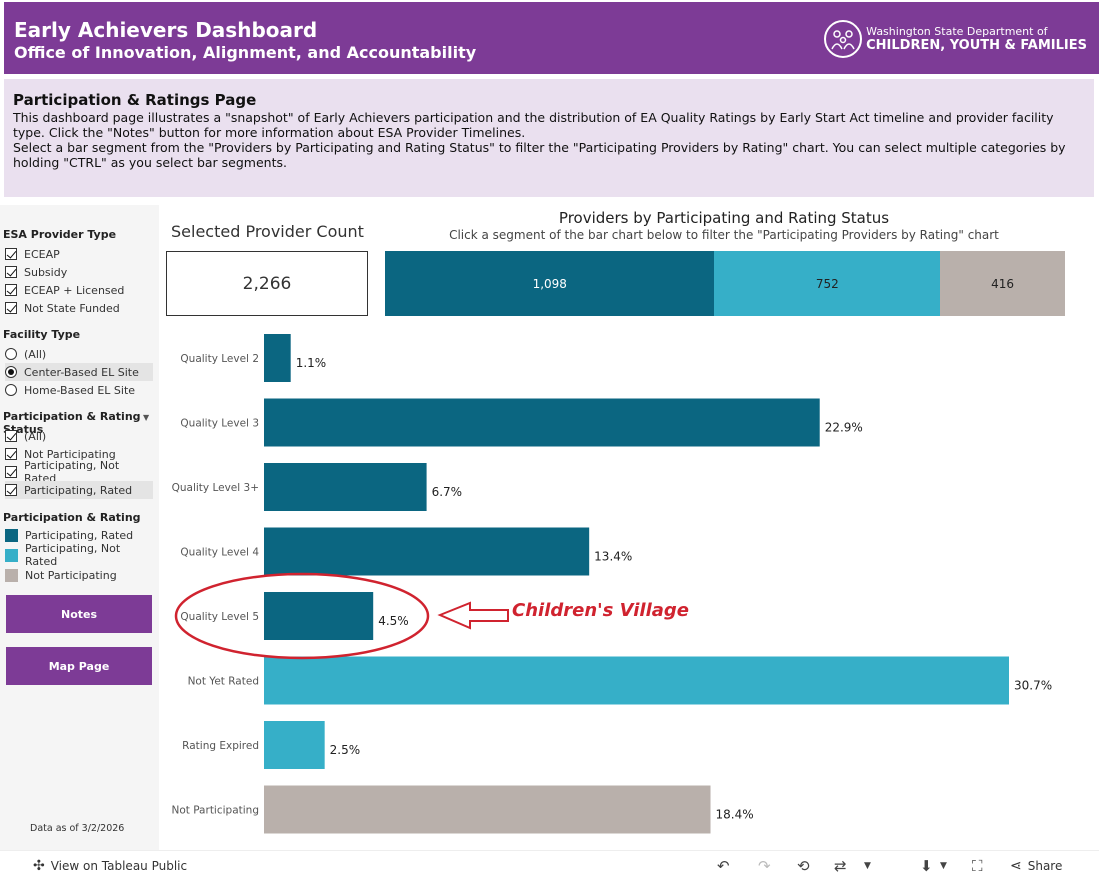  I want to click on download-icon: ⬇, so click(926, 866).